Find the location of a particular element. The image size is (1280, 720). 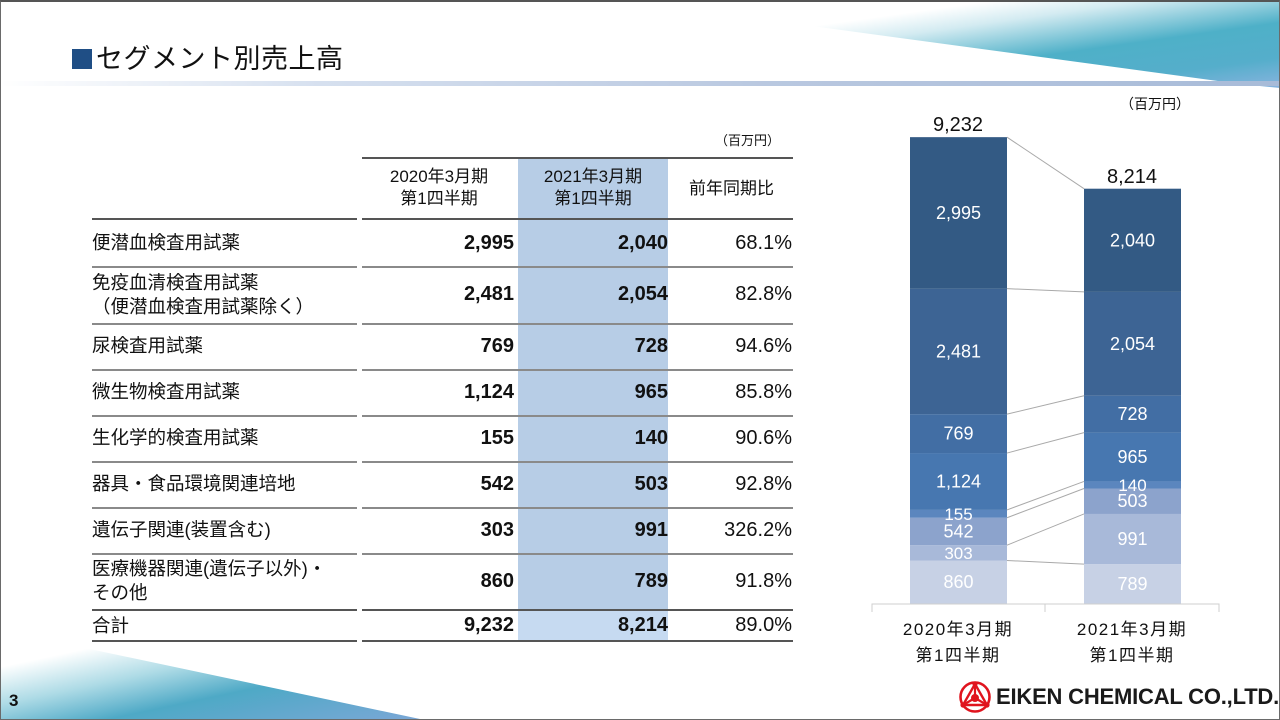

bar-segment-label: 789 is located at coordinates (1132, 584).